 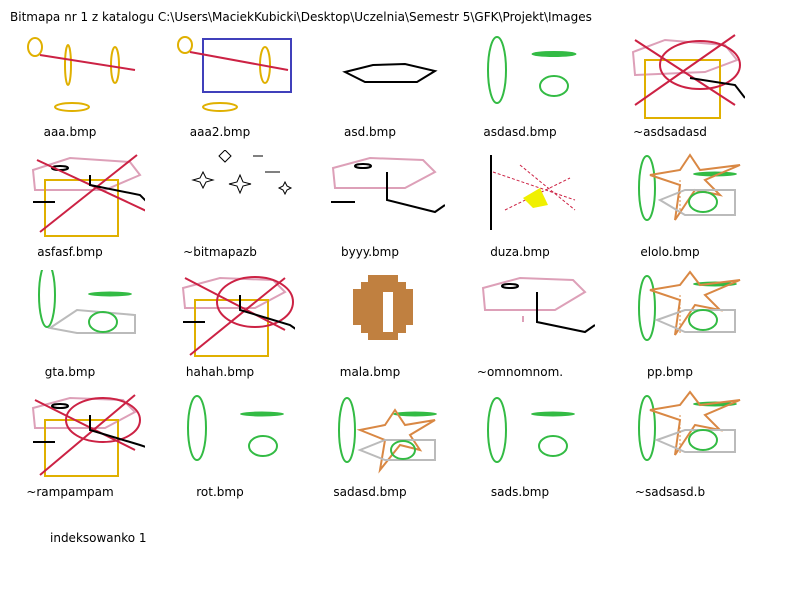 I want to click on thumbnail-rot: rot.bmp, so click(x=220, y=450).